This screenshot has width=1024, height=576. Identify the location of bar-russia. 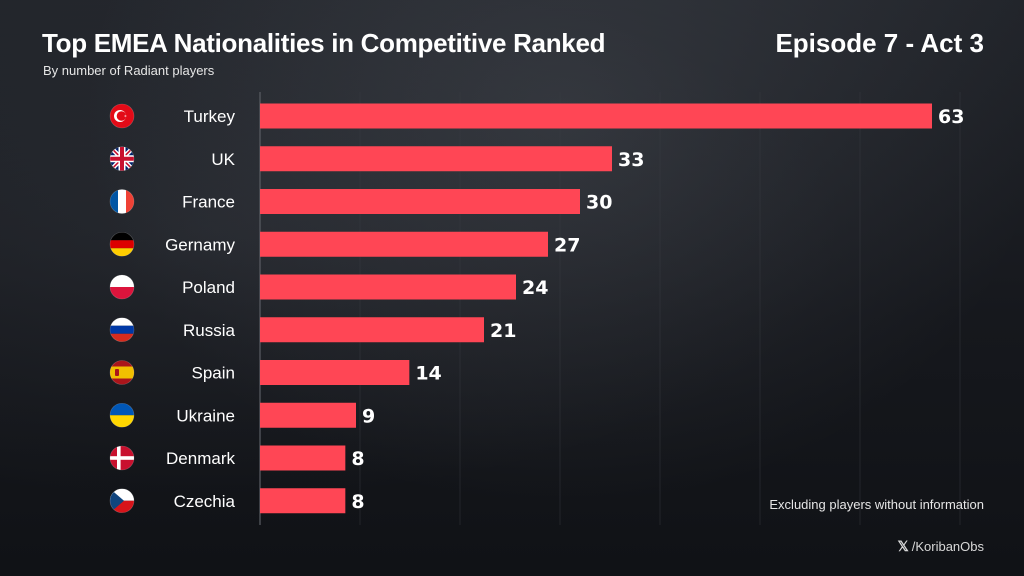
(372, 330).